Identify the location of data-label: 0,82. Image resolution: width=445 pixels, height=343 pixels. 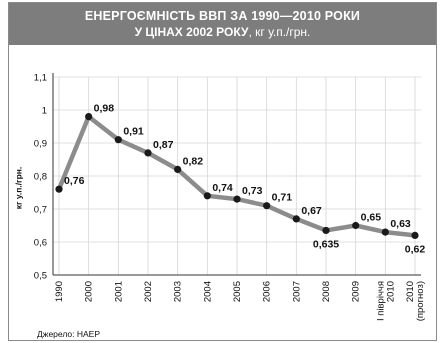
(193, 161).